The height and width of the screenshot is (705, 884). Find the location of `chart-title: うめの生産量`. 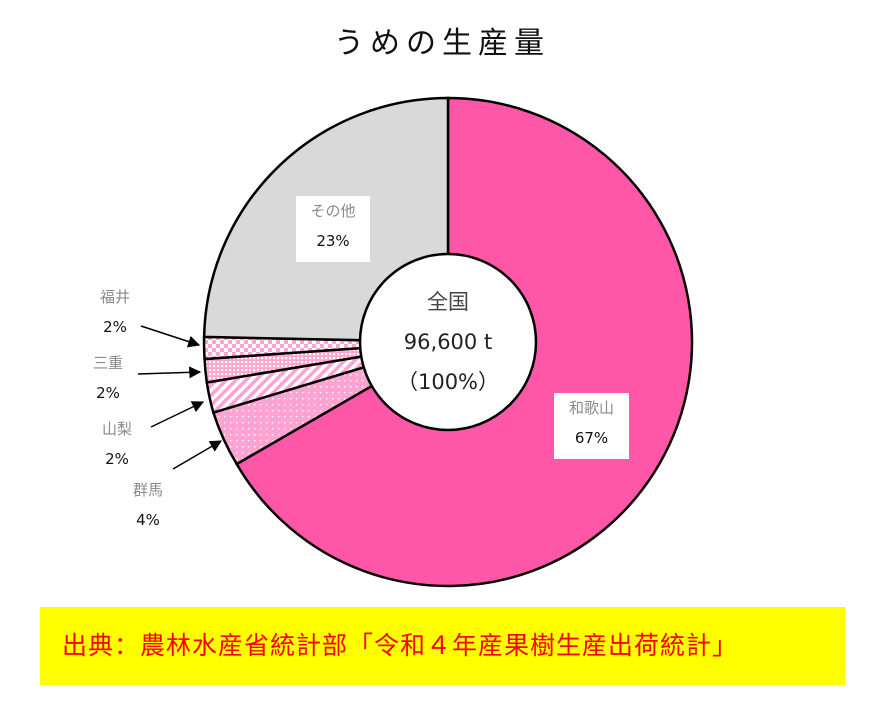

chart-title: うめの生産量 is located at coordinates (442, 43).